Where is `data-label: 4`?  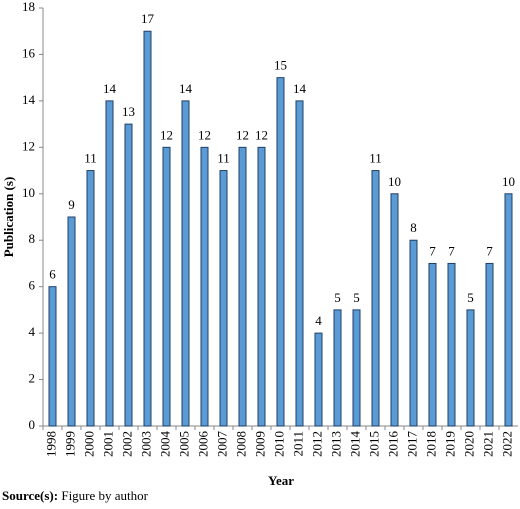 data-label: 4 is located at coordinates (318, 320).